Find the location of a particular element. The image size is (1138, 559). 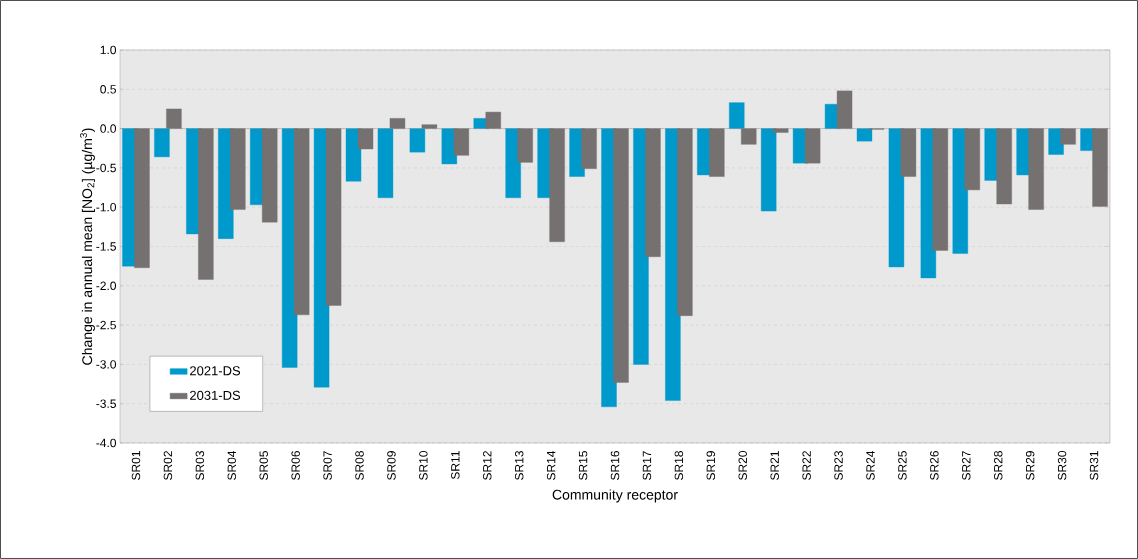

x-tick-label: SR06 is located at coordinates (295, 465).